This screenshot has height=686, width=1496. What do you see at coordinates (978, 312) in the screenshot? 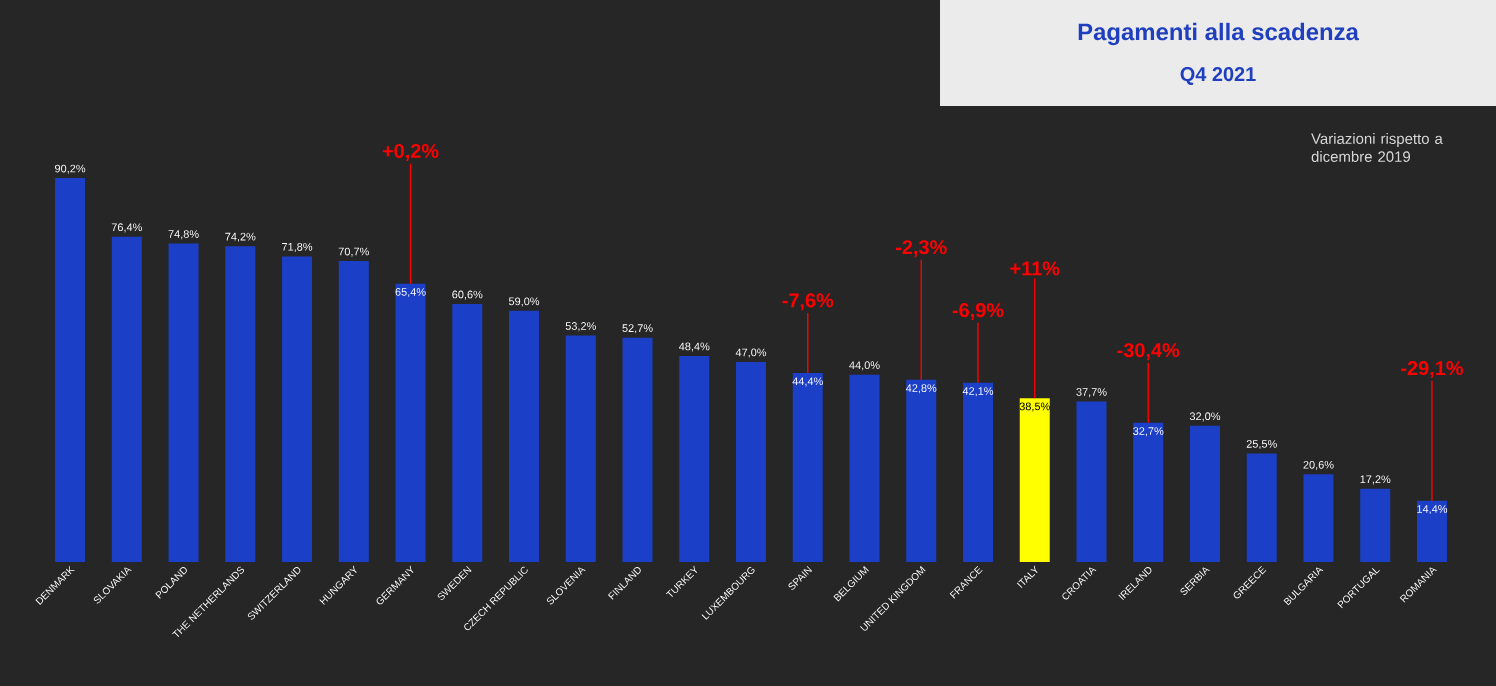
I see `annotation: -6,9%` at bounding box center [978, 312].